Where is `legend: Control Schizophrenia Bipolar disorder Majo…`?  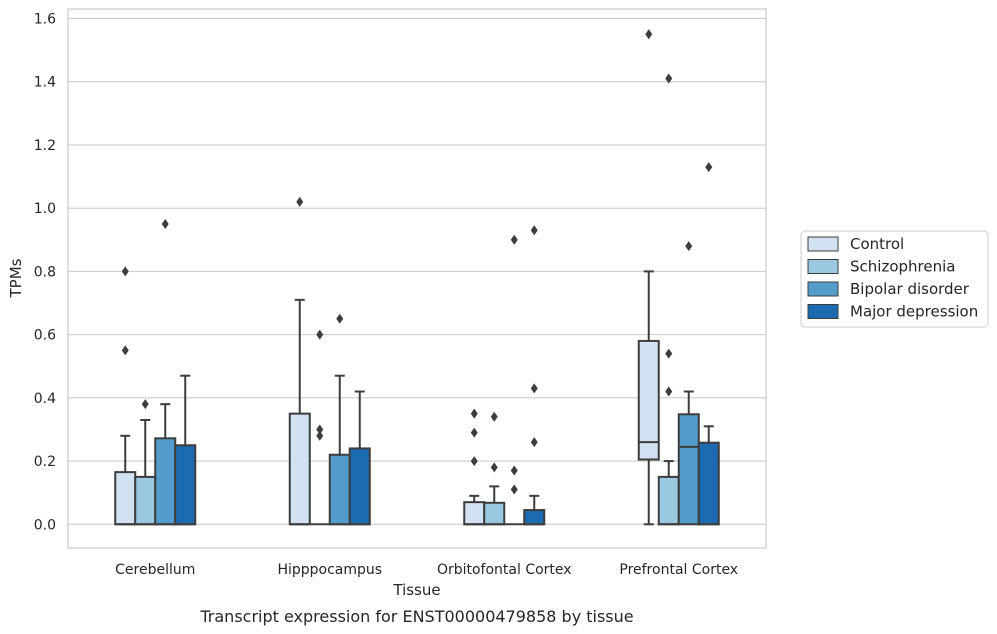 legend: Control Schizophrenia Bipolar disorder Majo… is located at coordinates (894, 279).